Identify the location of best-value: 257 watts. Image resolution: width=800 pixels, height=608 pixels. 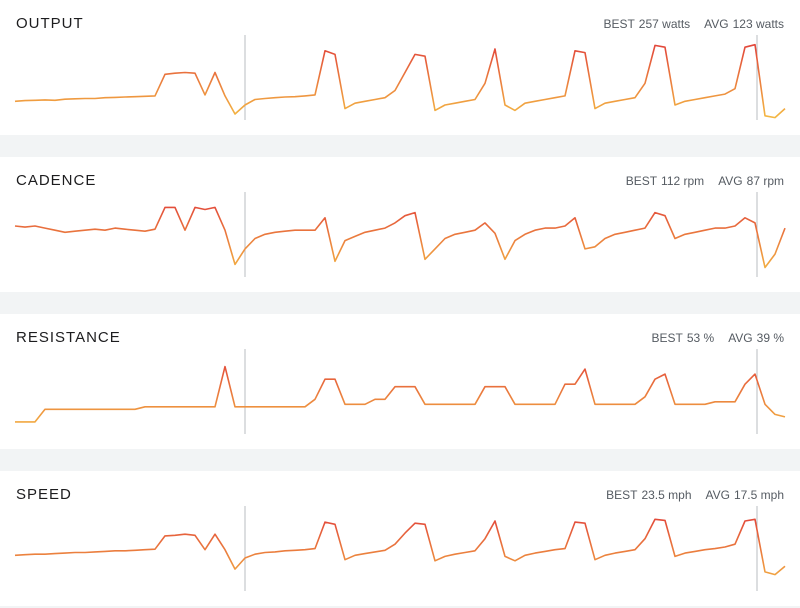
(664, 24).